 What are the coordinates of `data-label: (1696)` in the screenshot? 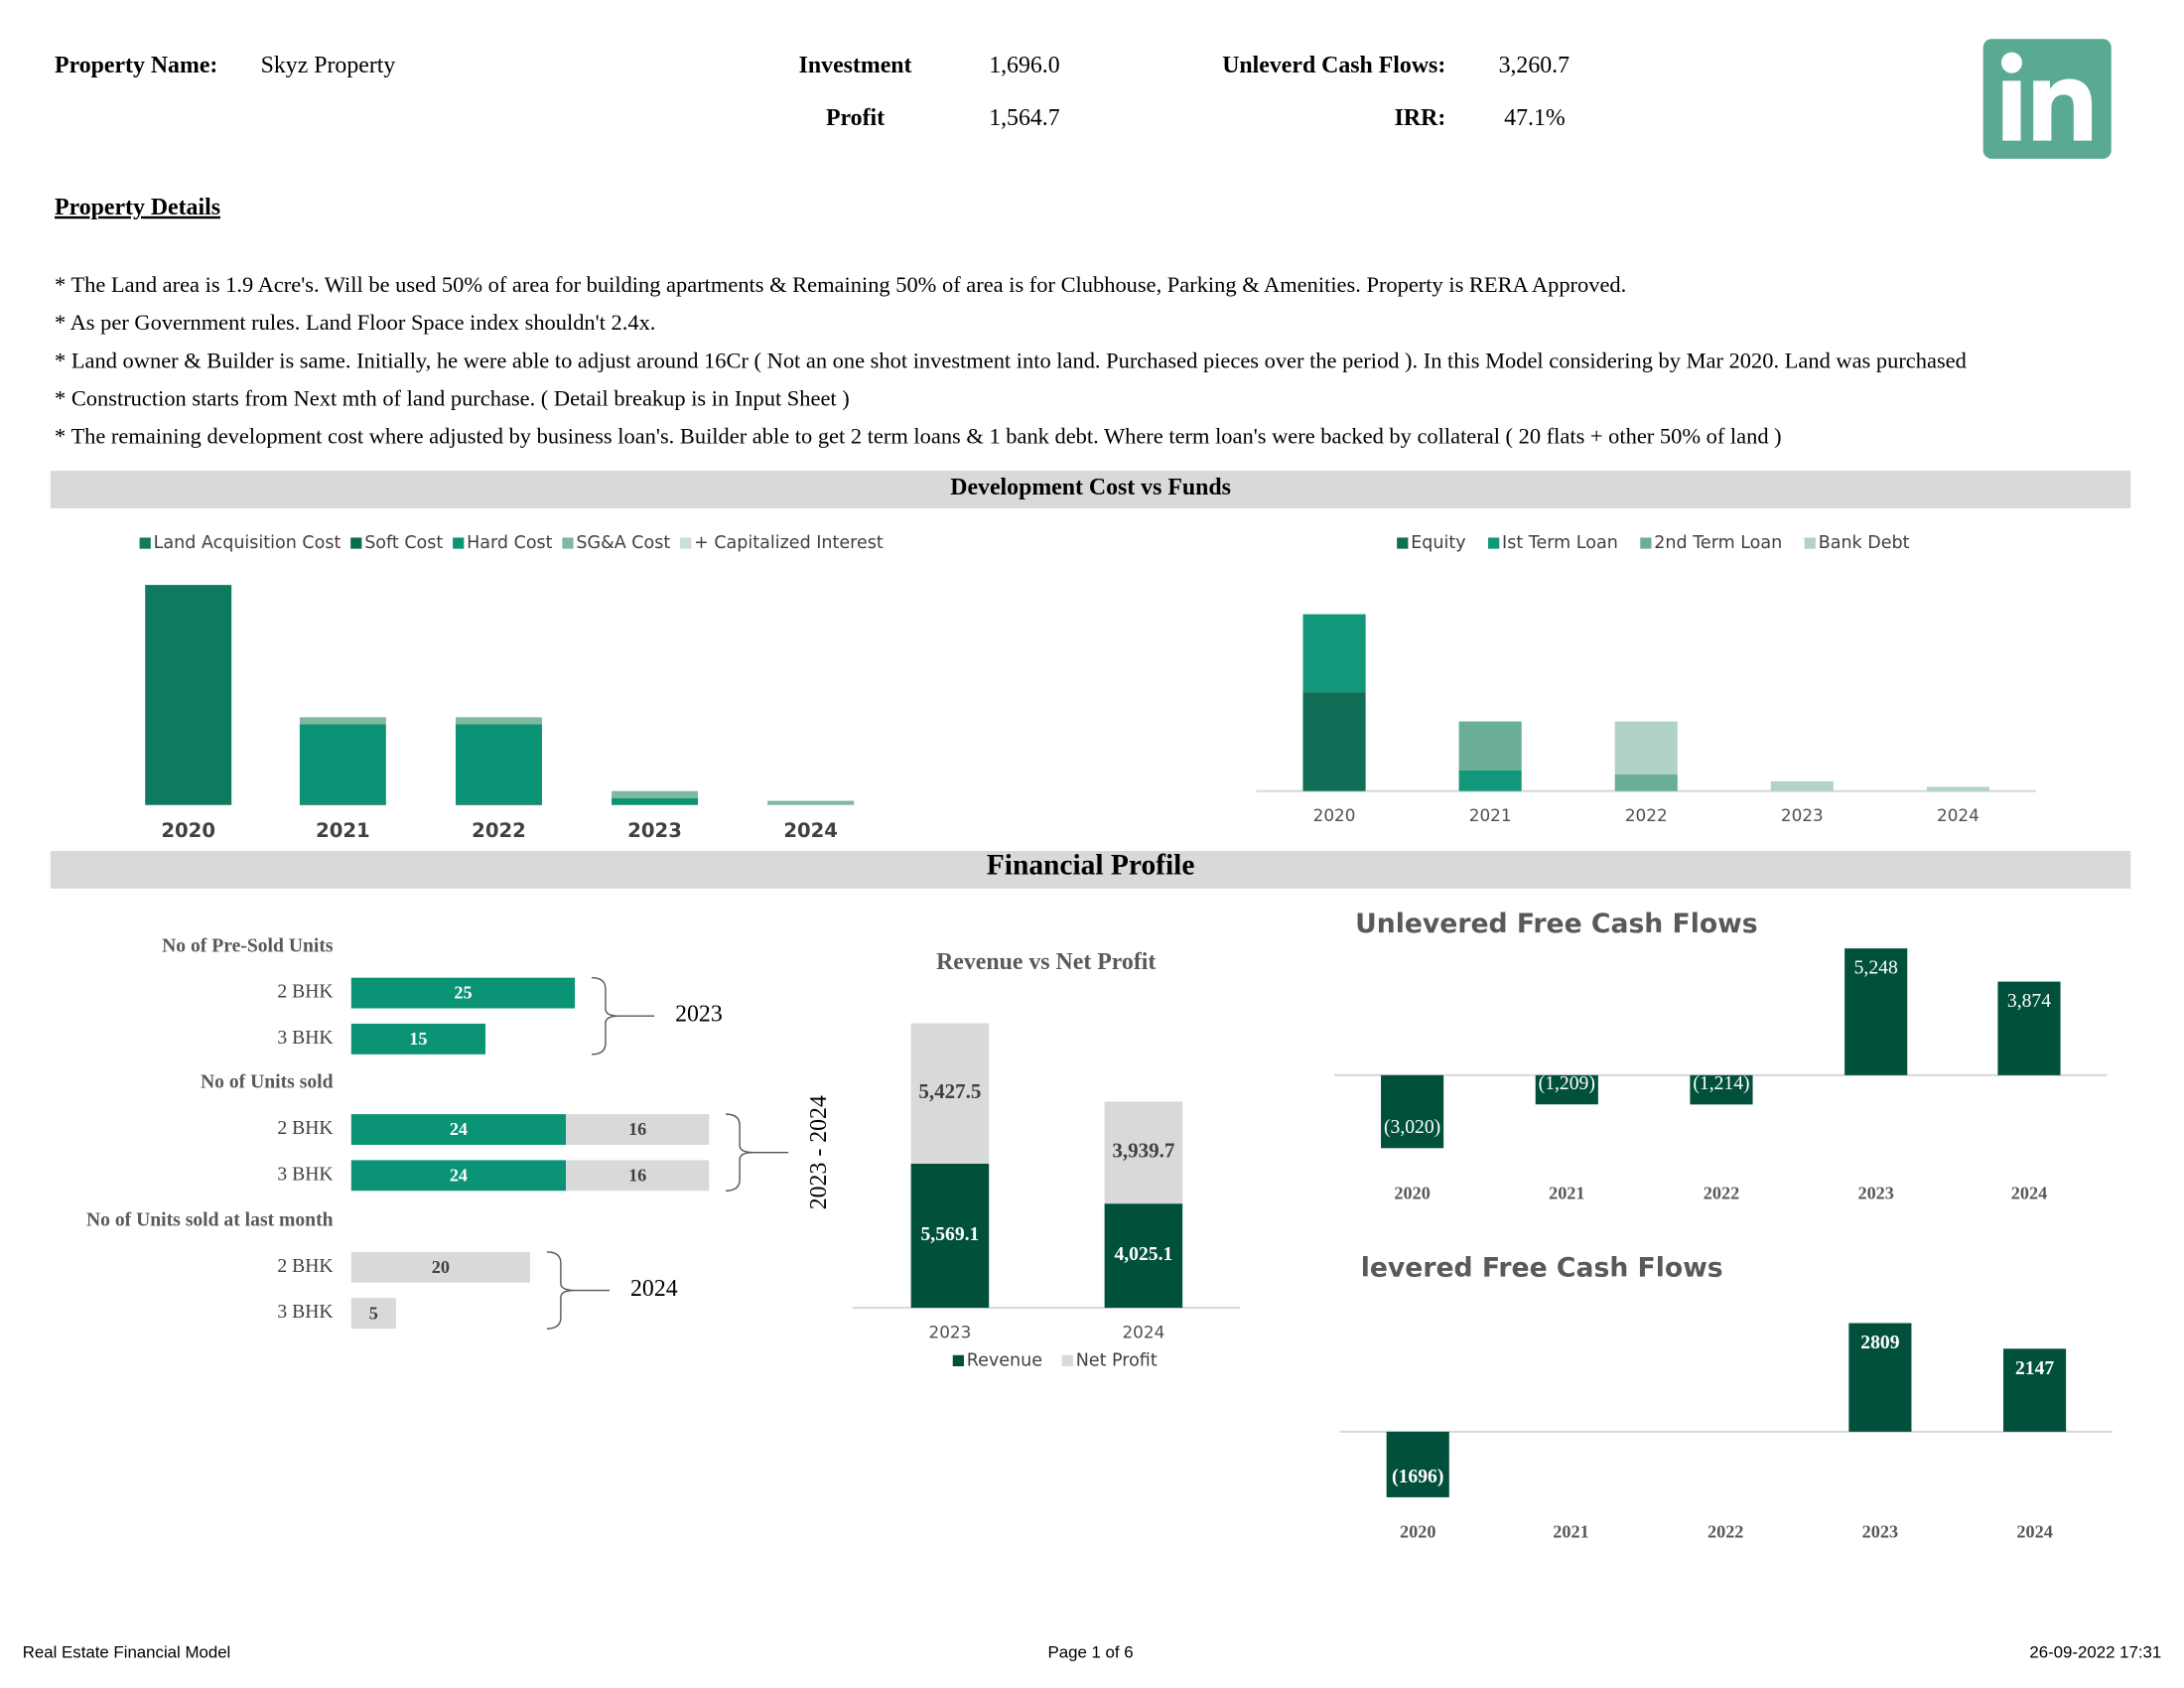 It's located at (1417, 1477).